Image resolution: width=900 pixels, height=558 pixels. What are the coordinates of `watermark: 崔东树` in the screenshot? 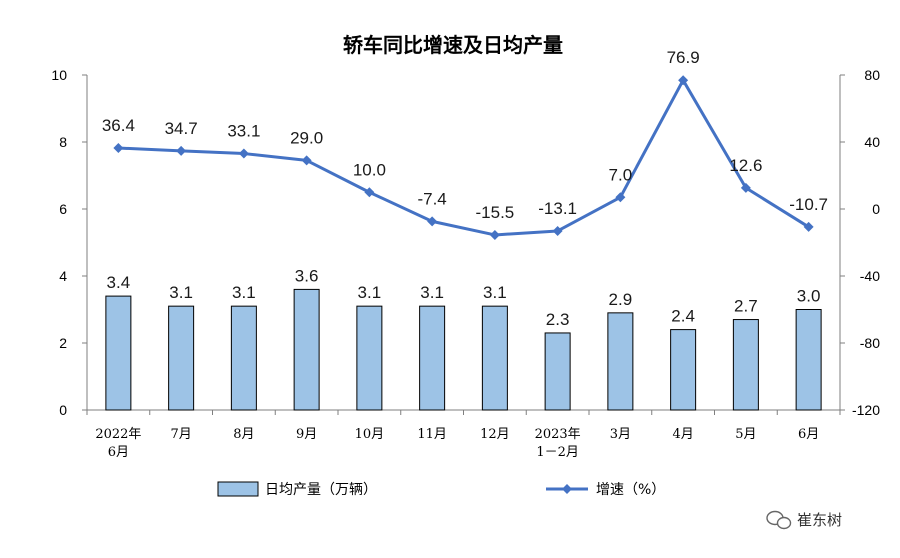 It's located at (804, 520).